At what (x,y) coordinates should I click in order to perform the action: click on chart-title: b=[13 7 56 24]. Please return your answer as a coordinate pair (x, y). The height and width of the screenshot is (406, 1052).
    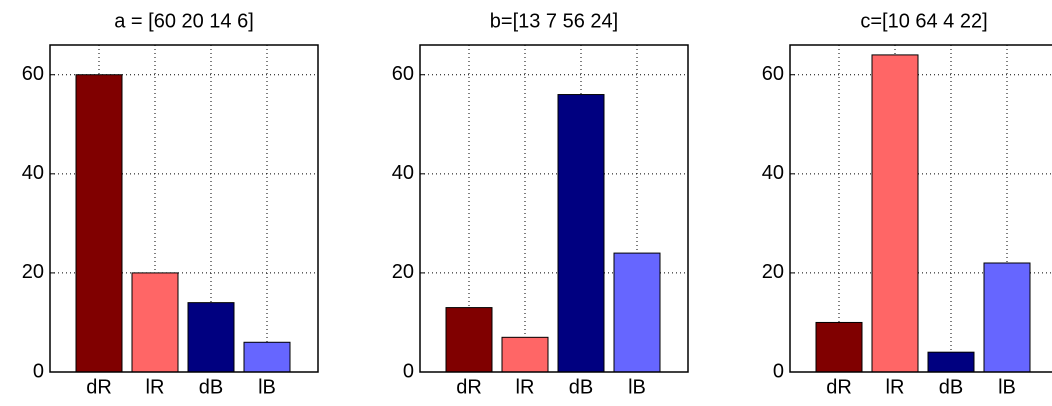
    Looking at the image, I should click on (554, 21).